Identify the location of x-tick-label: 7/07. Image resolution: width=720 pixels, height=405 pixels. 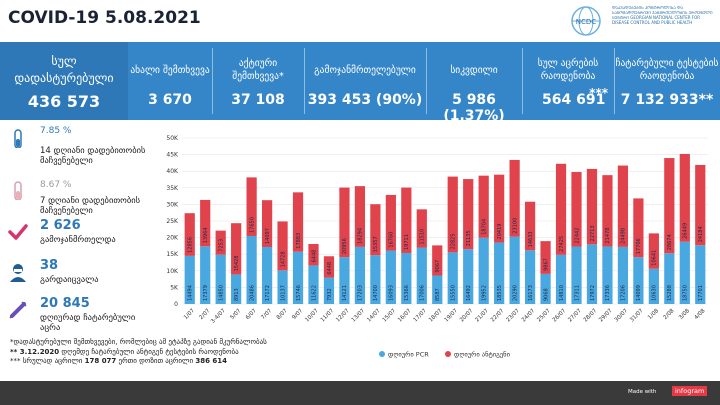
(266, 314).